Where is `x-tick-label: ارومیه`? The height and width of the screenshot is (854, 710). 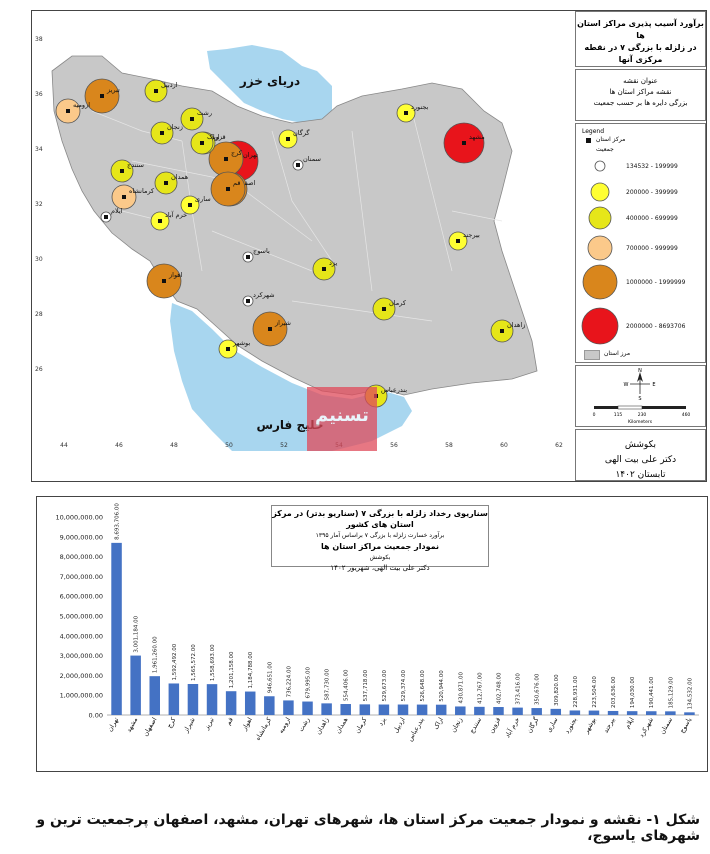 x-tick-label: ارومیه is located at coordinates (285, 725).